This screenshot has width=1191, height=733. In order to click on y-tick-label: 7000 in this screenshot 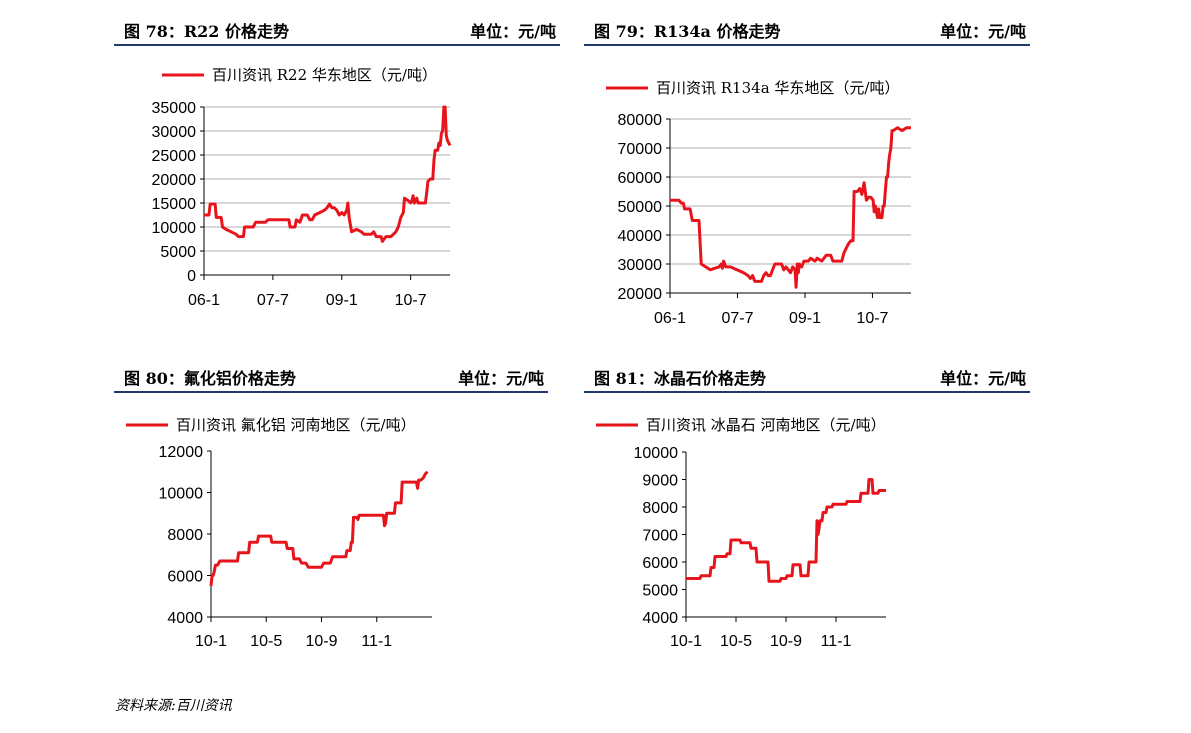, I will do `click(660, 536)`.